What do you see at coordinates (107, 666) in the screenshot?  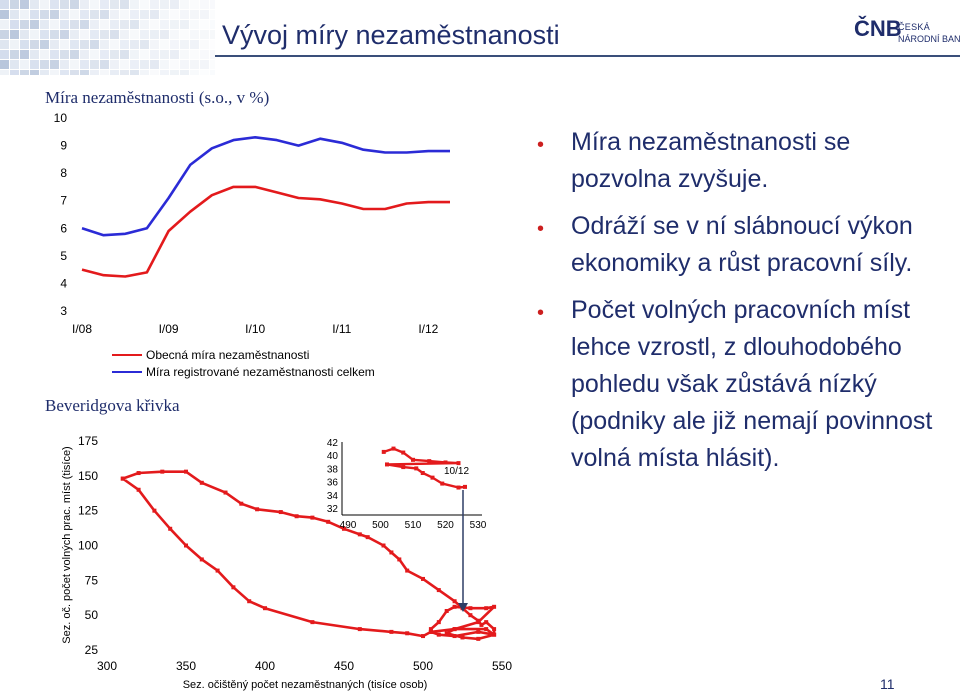 I see `x-tick-label: 300` at bounding box center [107, 666].